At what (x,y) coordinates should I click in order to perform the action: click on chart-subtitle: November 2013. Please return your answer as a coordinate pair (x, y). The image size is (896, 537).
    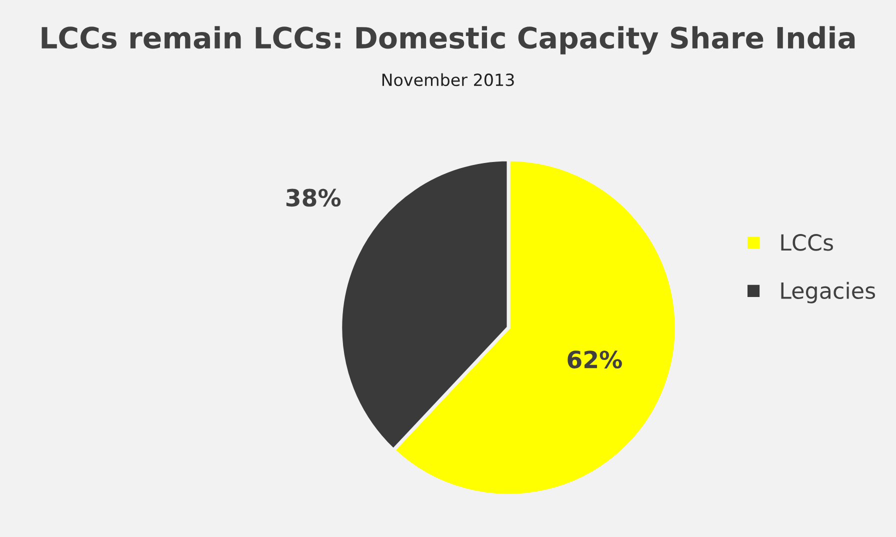
    Looking at the image, I should click on (448, 79).